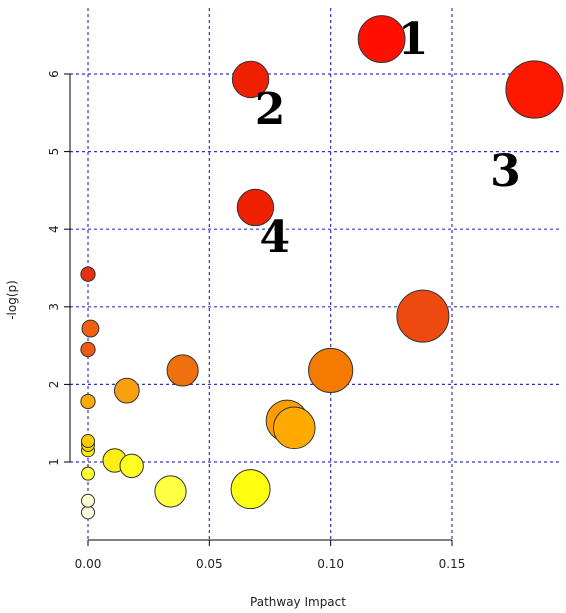  What do you see at coordinates (88, 564) in the screenshot?
I see `x-tick-label: 0.00` at bounding box center [88, 564].